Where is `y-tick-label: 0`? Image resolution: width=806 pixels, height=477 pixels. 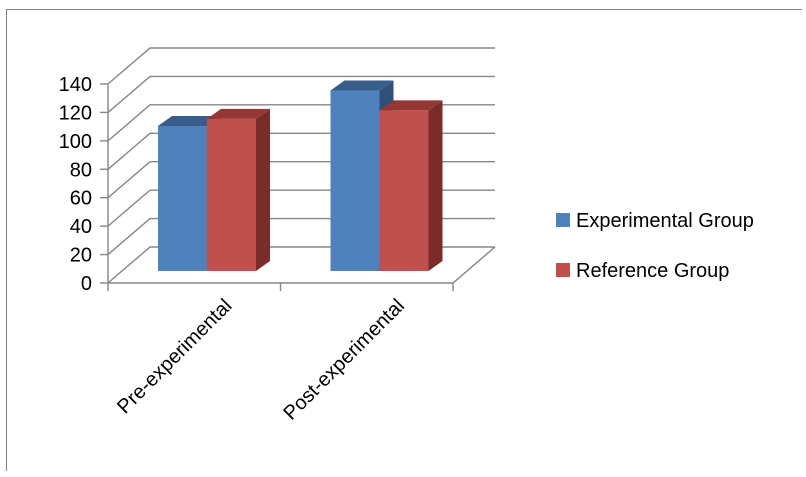 y-tick-label: 0 is located at coordinates (86, 284).